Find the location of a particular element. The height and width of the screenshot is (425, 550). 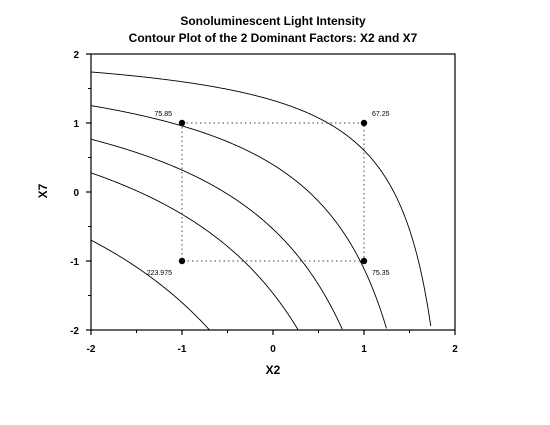

x-tick-label-0: -2 is located at coordinates (91, 349).